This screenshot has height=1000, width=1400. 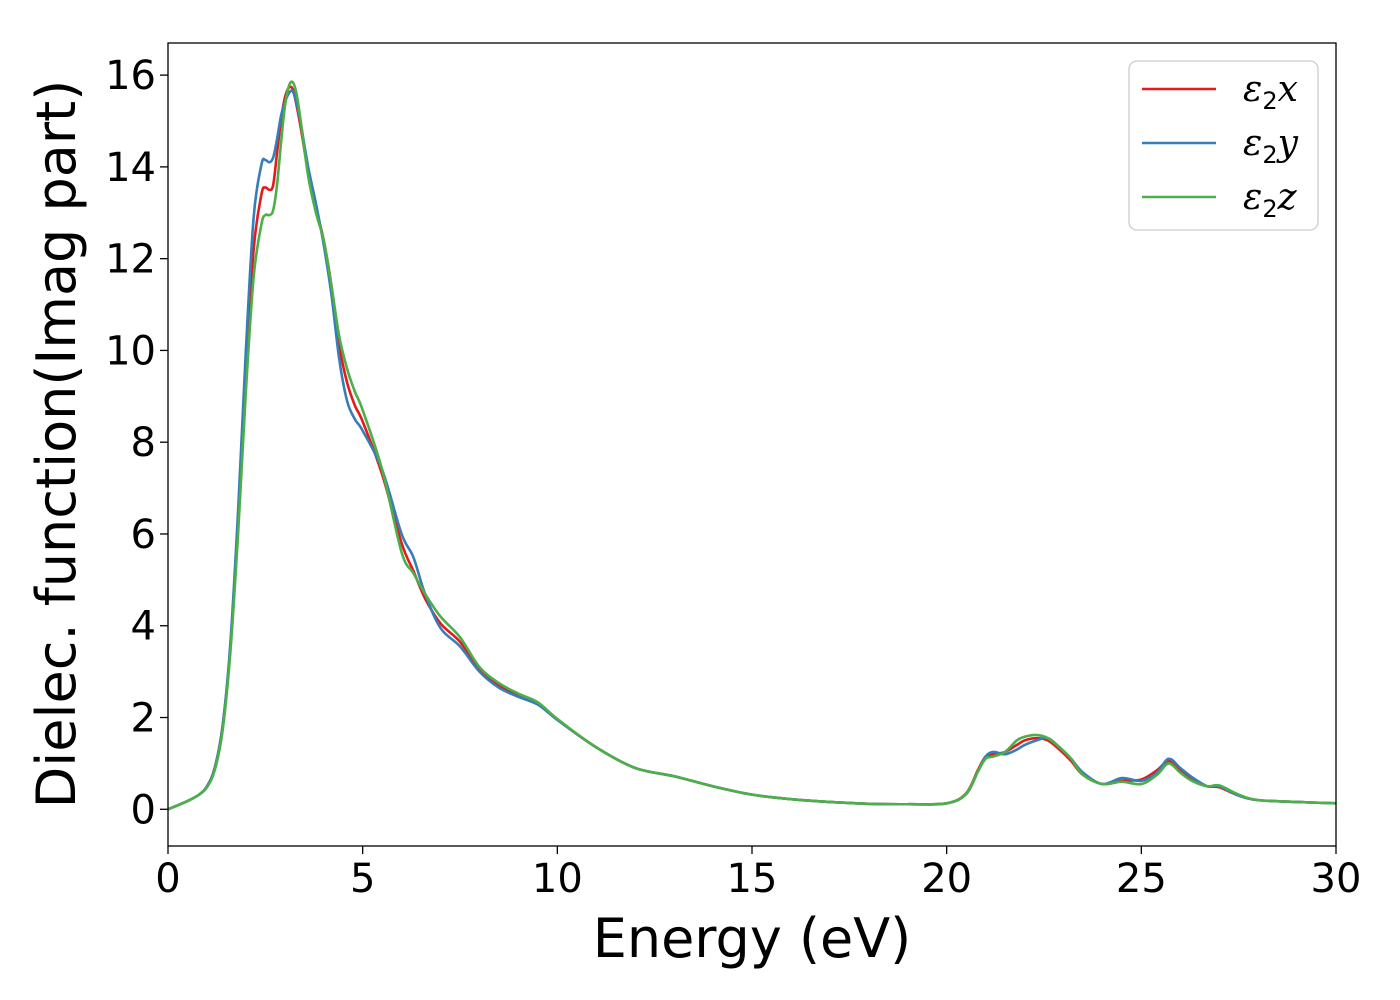 What do you see at coordinates (1336, 879) in the screenshot?
I see `x-tick-label: 30` at bounding box center [1336, 879].